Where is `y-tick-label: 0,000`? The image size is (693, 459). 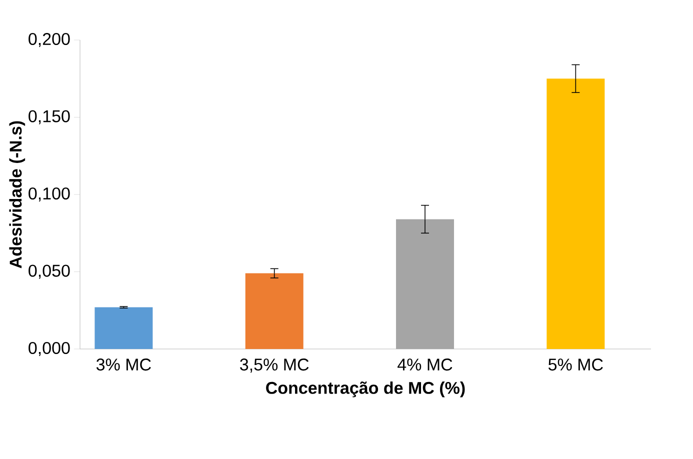 y-tick-label: 0,000 is located at coordinates (49, 349).